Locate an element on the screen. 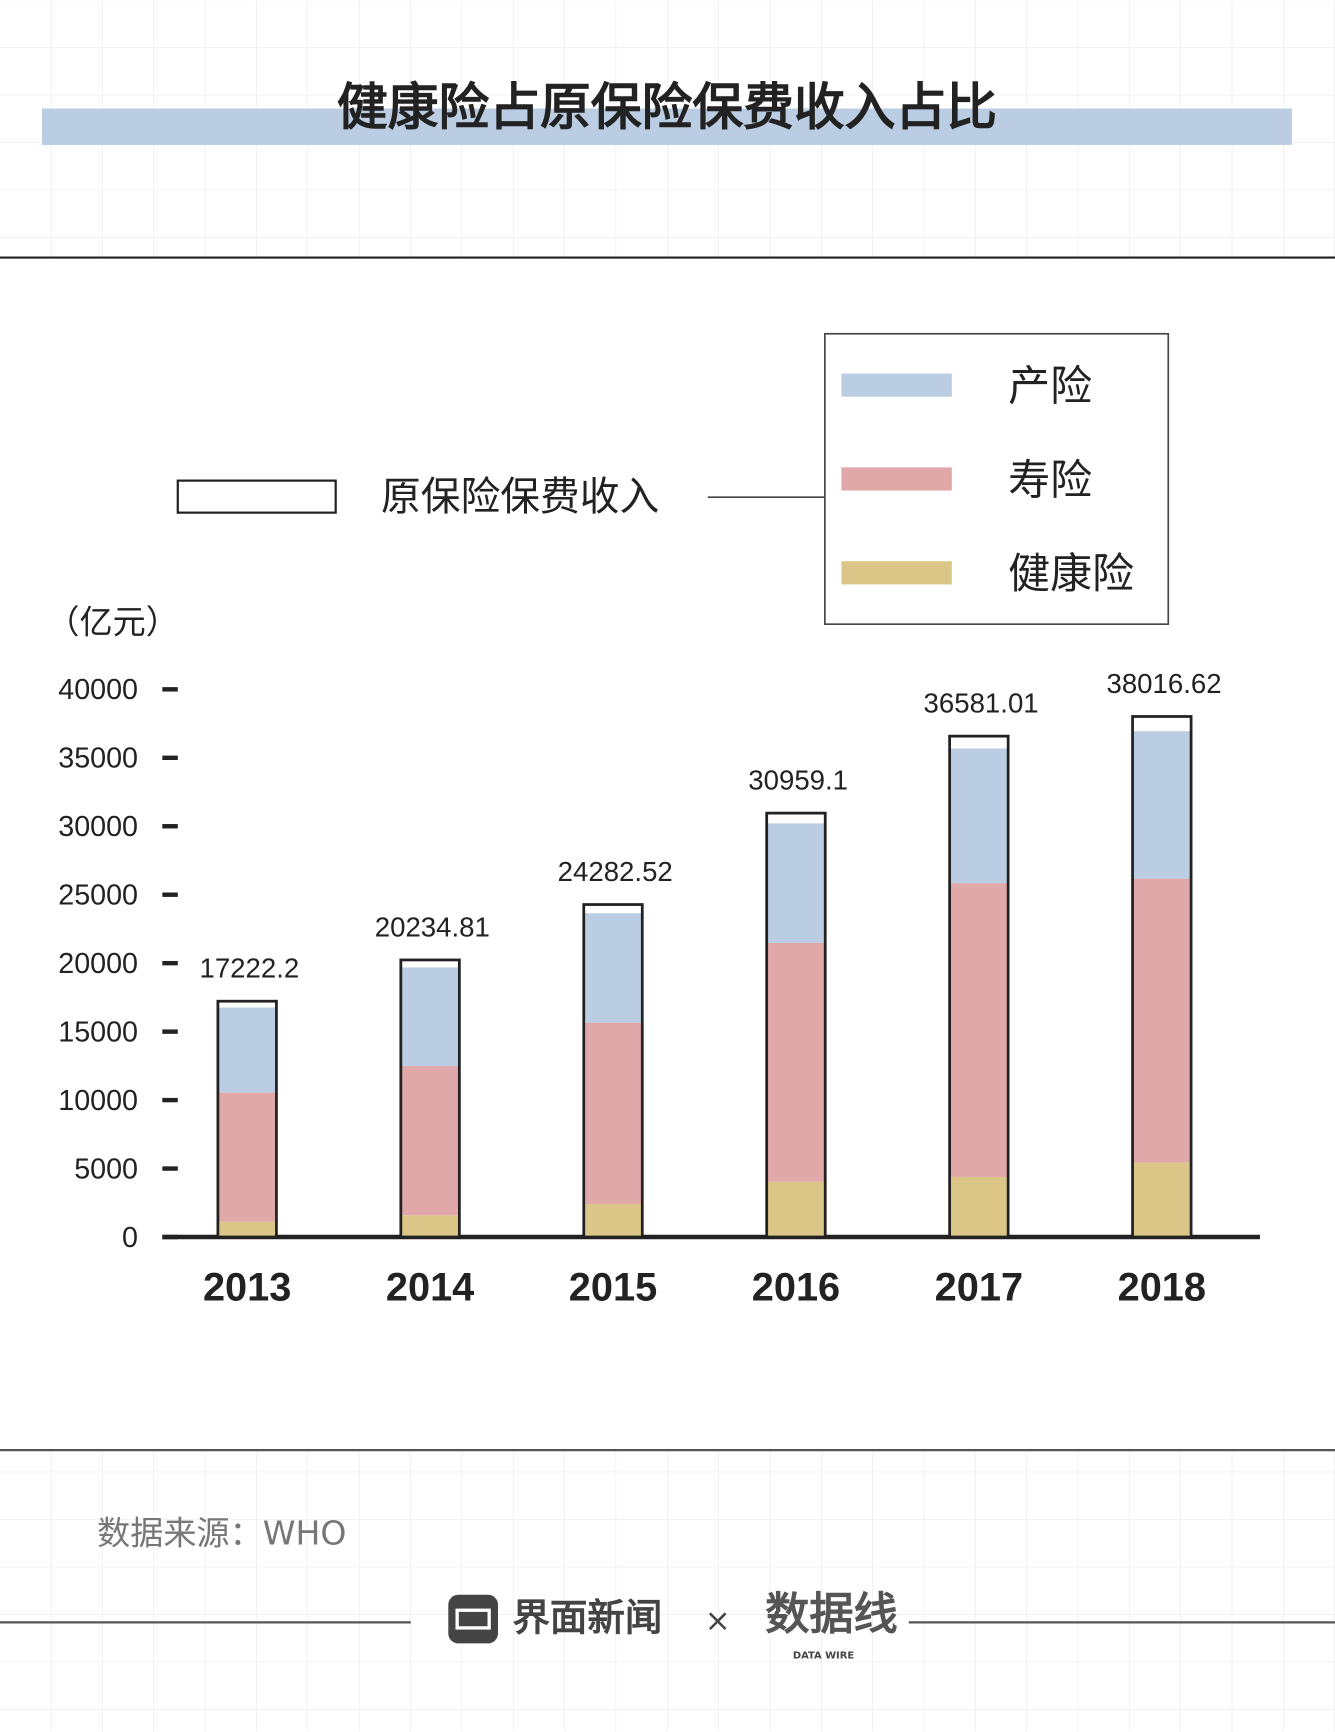 The image size is (1335, 1732). value-label: 17222.2 is located at coordinates (249, 968).